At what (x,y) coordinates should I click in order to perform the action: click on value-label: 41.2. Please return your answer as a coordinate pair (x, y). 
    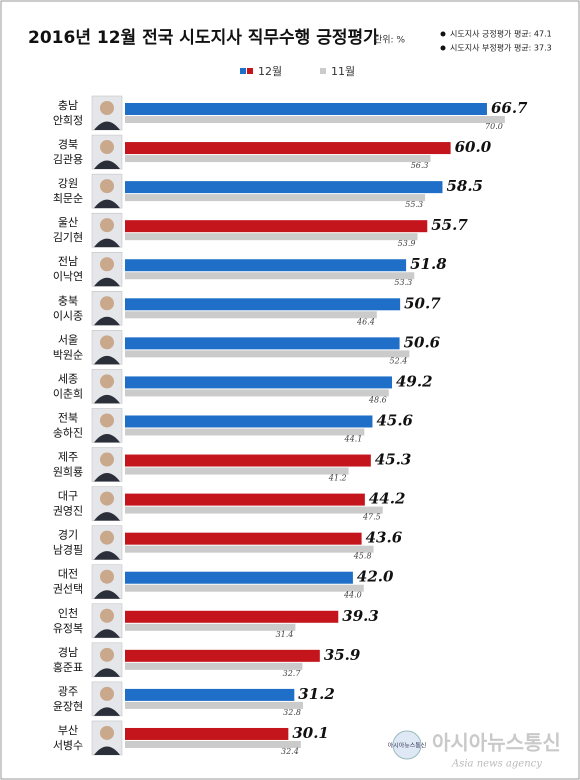
    Looking at the image, I should click on (337, 478).